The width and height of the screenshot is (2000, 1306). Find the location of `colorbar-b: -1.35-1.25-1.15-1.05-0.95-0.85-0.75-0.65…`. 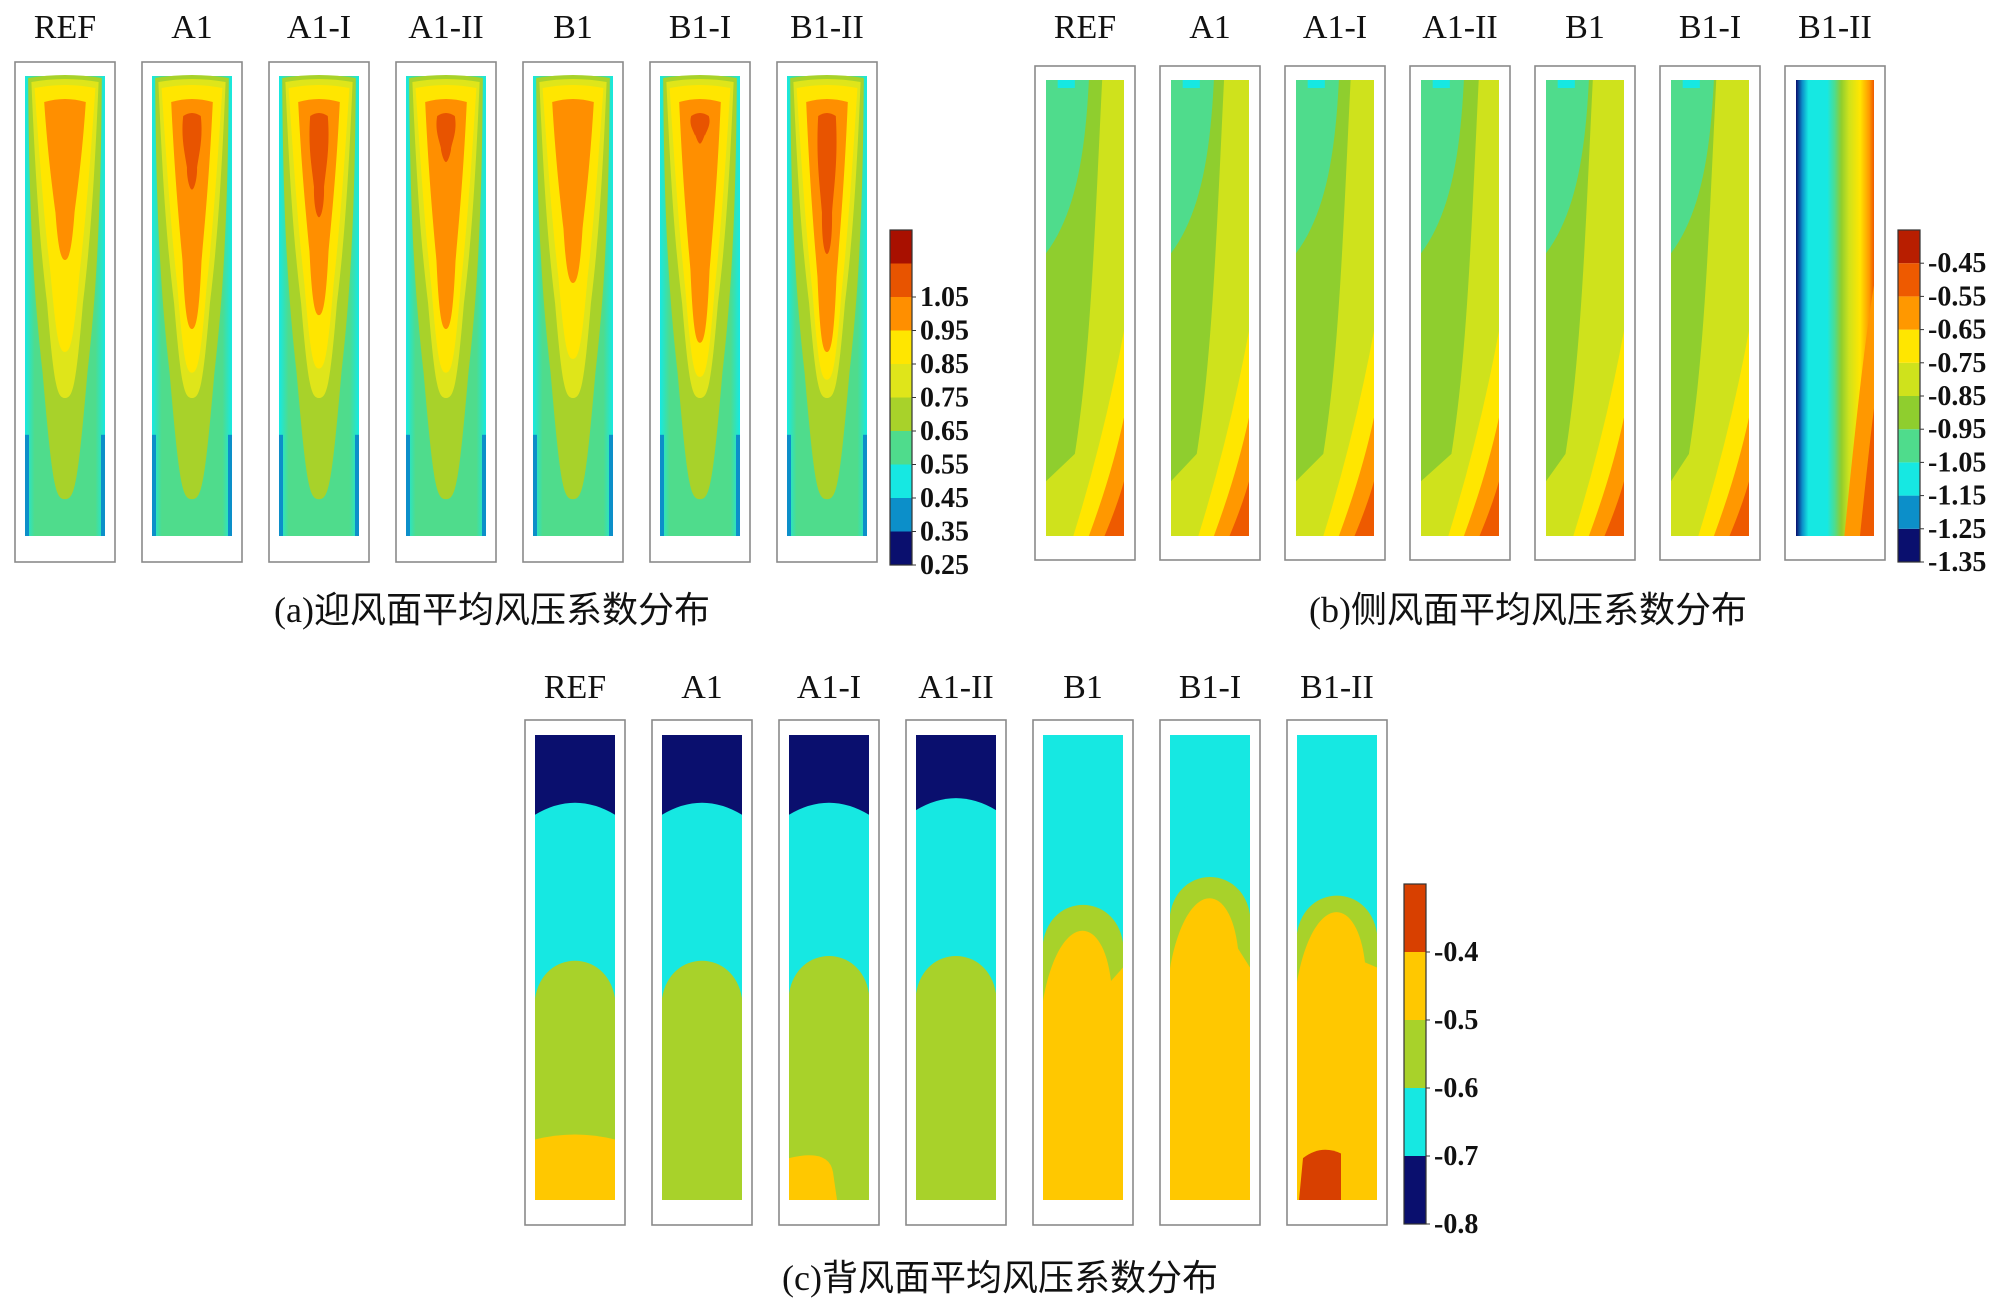

colorbar-b: -1.35-1.25-1.15-1.05-0.95-0.85-0.75-0.65… is located at coordinates (1941, 403).